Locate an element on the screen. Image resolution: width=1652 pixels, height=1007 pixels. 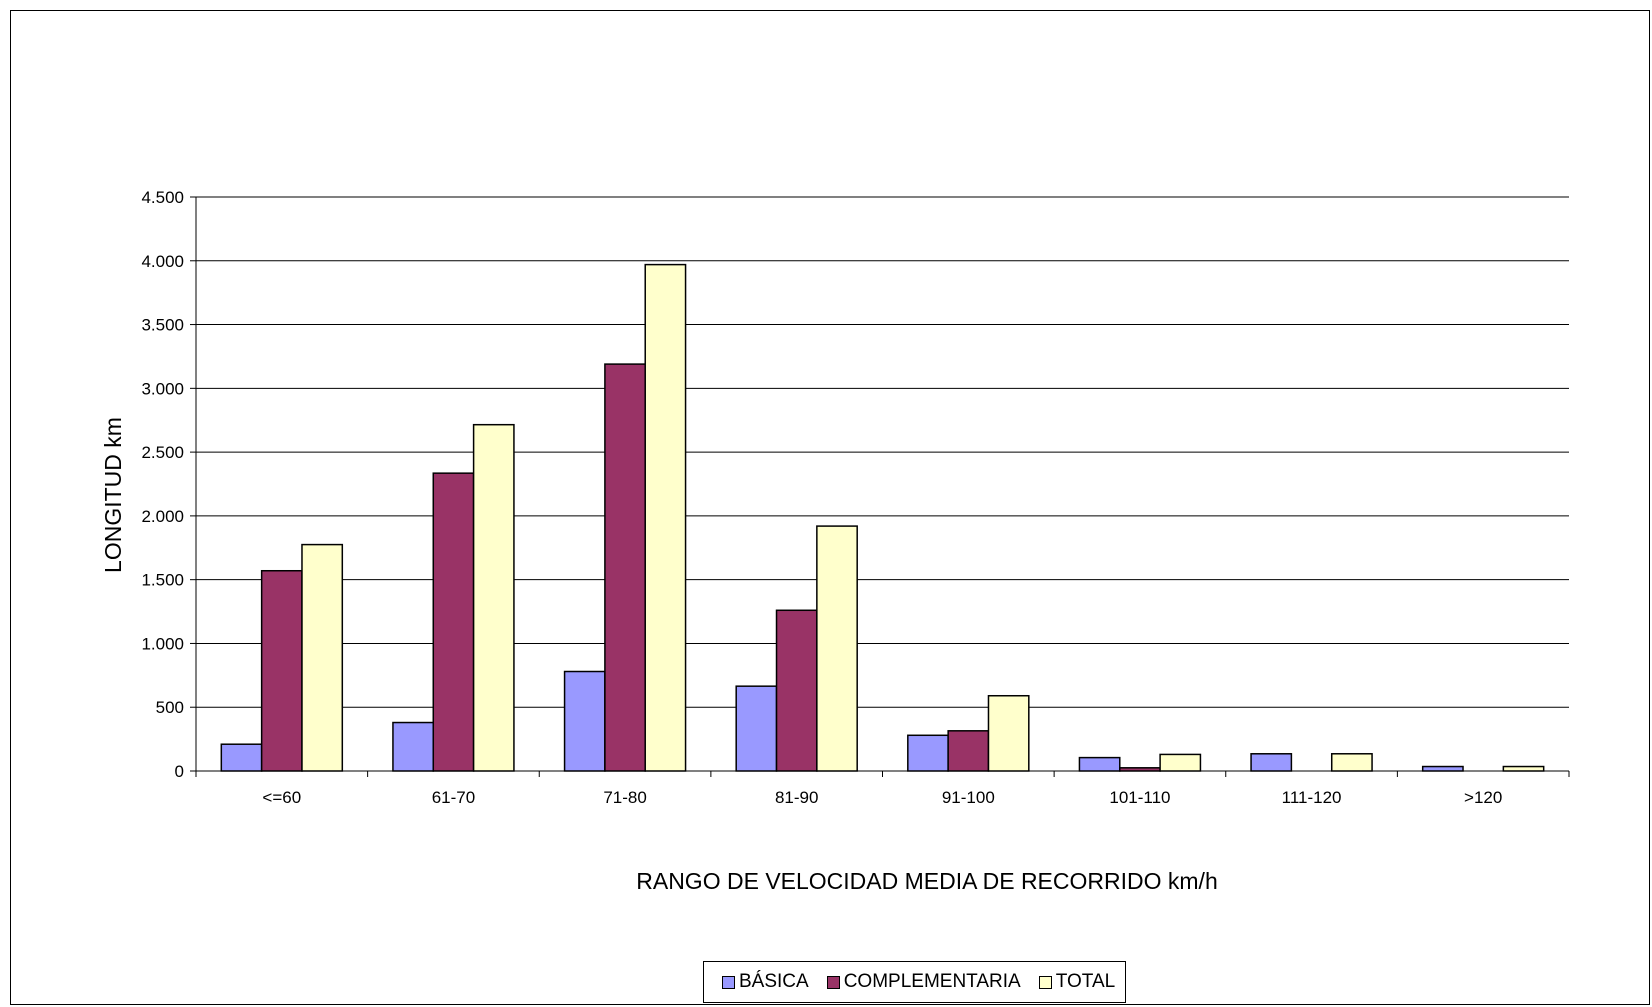
y-tick-label: 500 is located at coordinates (170, 707).